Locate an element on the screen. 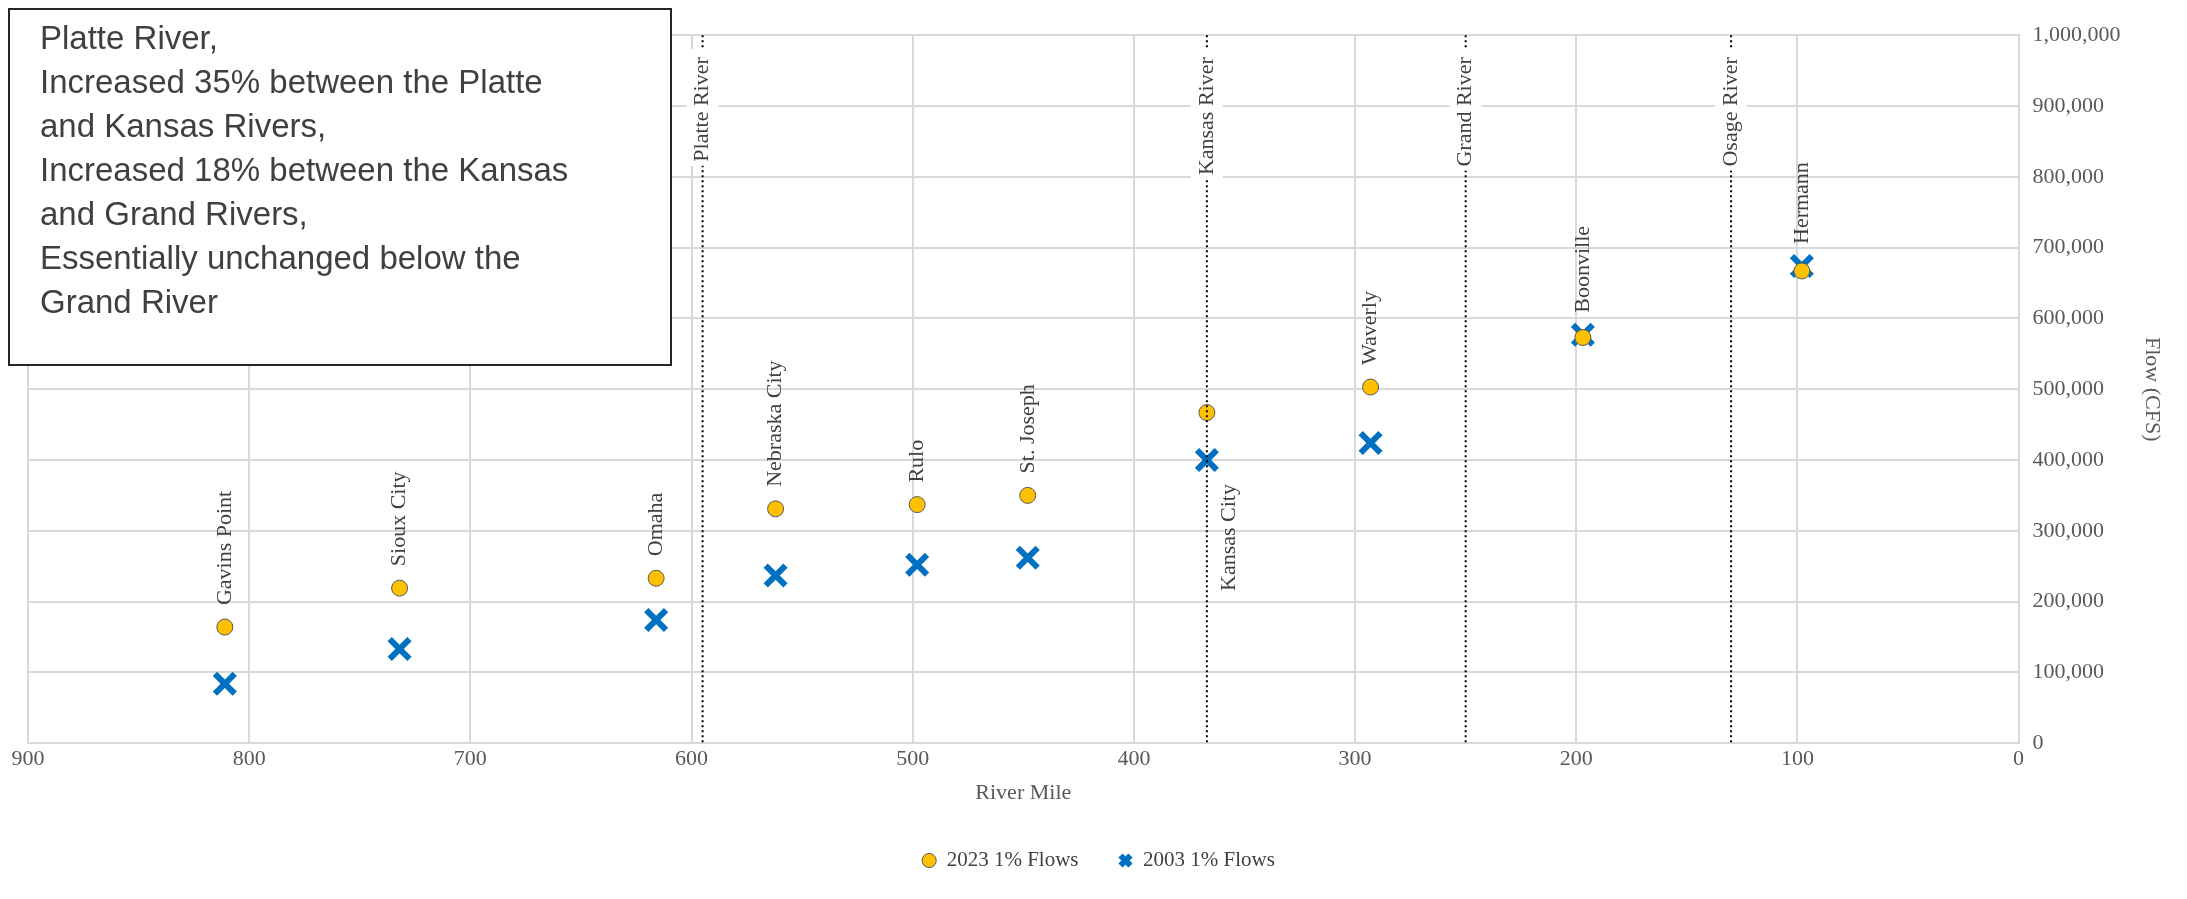  annotation: Sioux City is located at coordinates (398, 519).